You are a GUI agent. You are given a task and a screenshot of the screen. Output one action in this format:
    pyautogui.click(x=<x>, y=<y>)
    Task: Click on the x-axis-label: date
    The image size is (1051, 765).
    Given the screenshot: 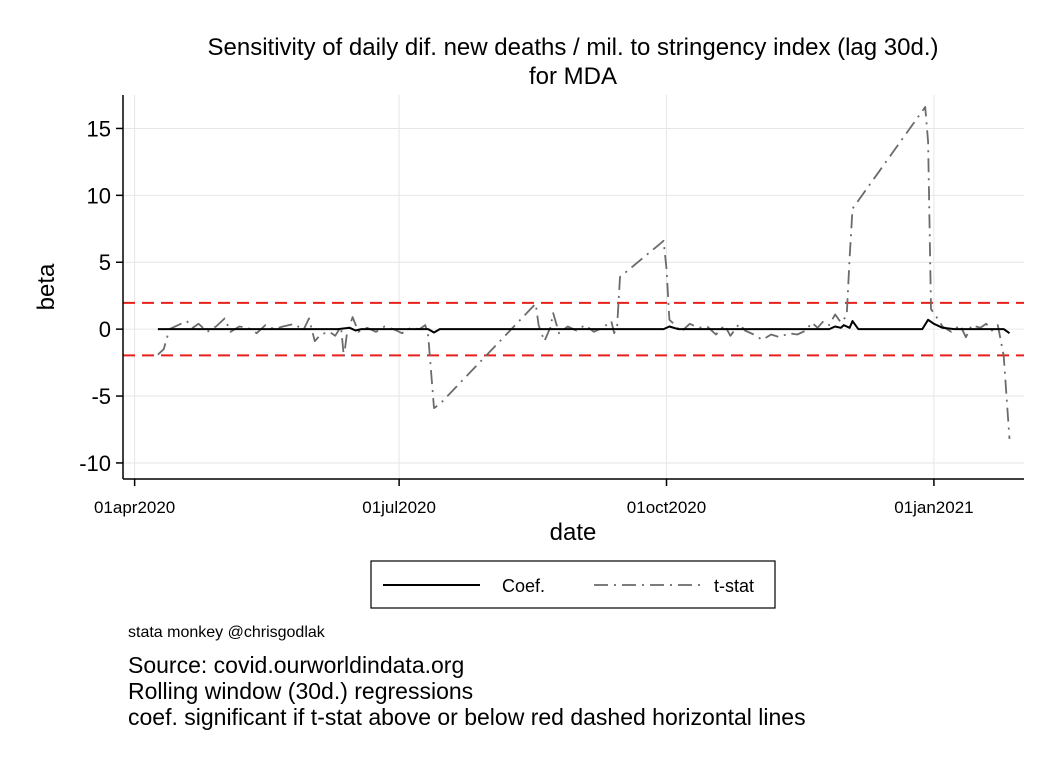 What is the action you would take?
    pyautogui.click(x=573, y=532)
    